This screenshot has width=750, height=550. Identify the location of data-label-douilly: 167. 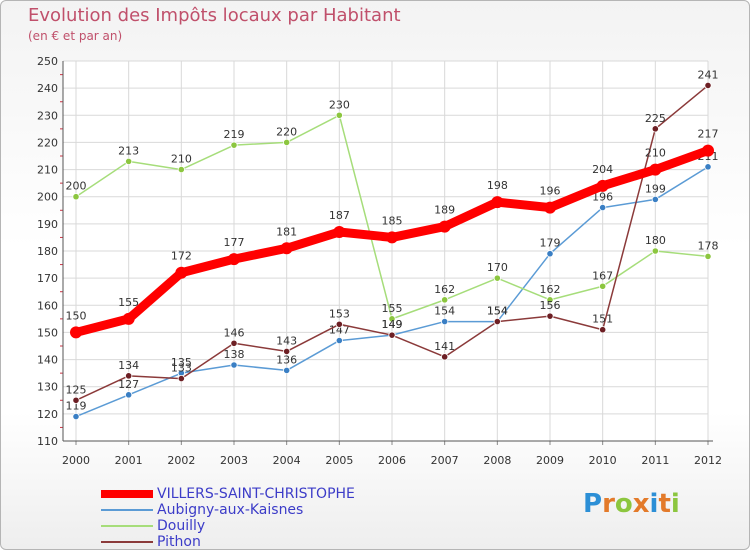
(602, 275).